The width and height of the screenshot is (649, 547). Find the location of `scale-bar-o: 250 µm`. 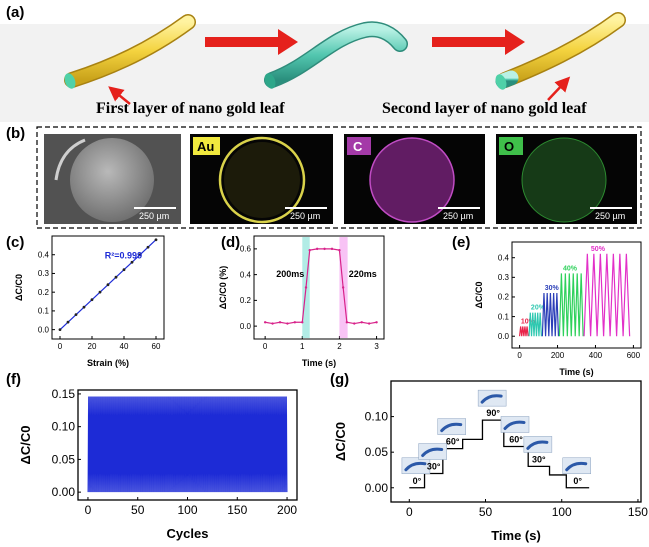

scale-bar-o: 250 µm is located at coordinates (610, 216).